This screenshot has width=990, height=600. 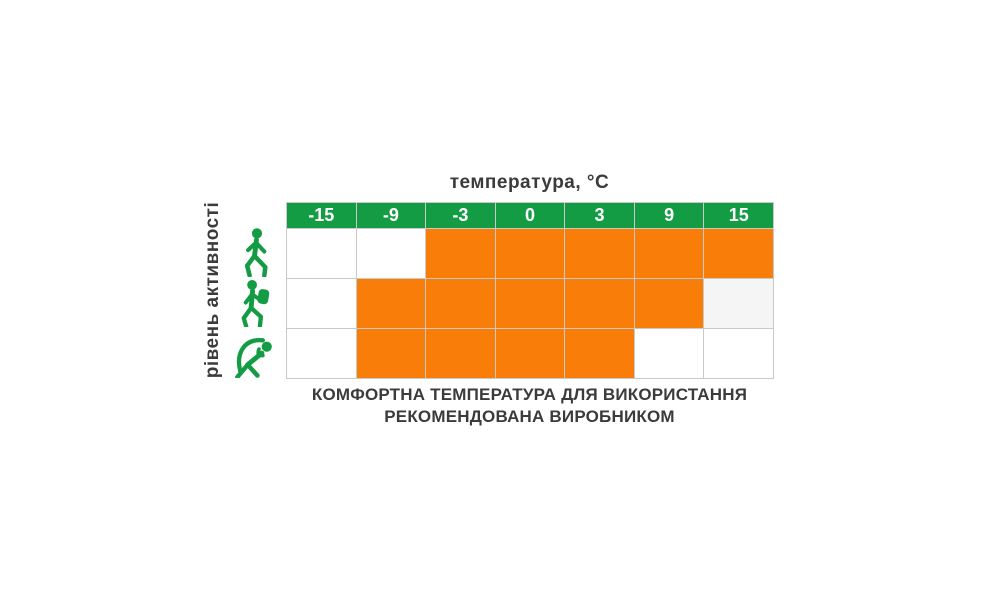 I want to click on caption-line-2: РЕКОМЕНДОВАНА ВИРОБНИКОМ, so click(x=529, y=416).